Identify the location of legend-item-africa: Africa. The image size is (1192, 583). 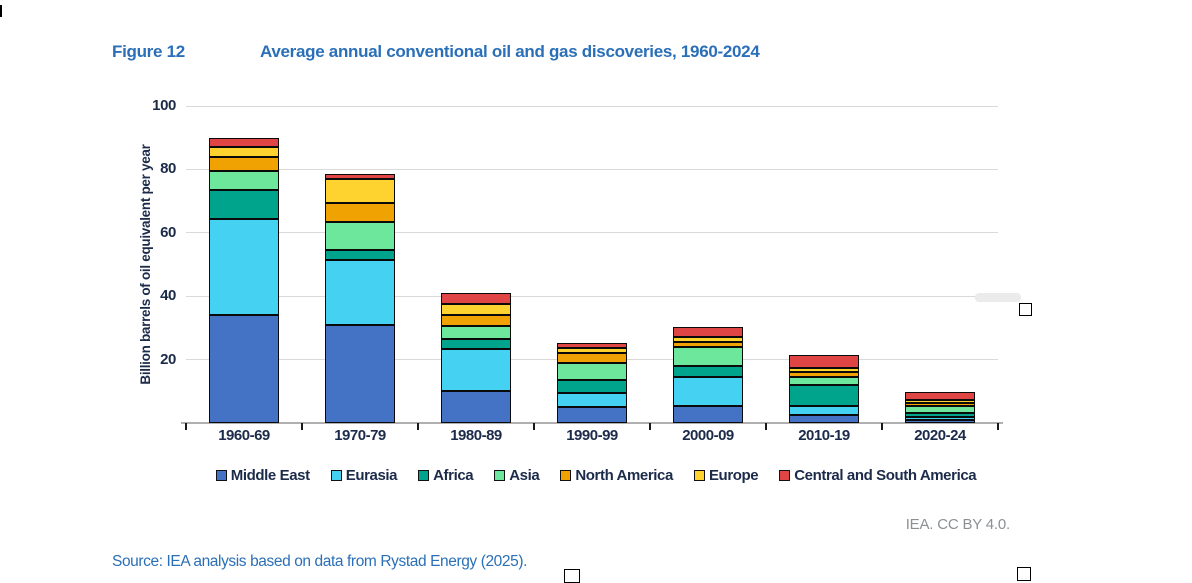
(446, 475).